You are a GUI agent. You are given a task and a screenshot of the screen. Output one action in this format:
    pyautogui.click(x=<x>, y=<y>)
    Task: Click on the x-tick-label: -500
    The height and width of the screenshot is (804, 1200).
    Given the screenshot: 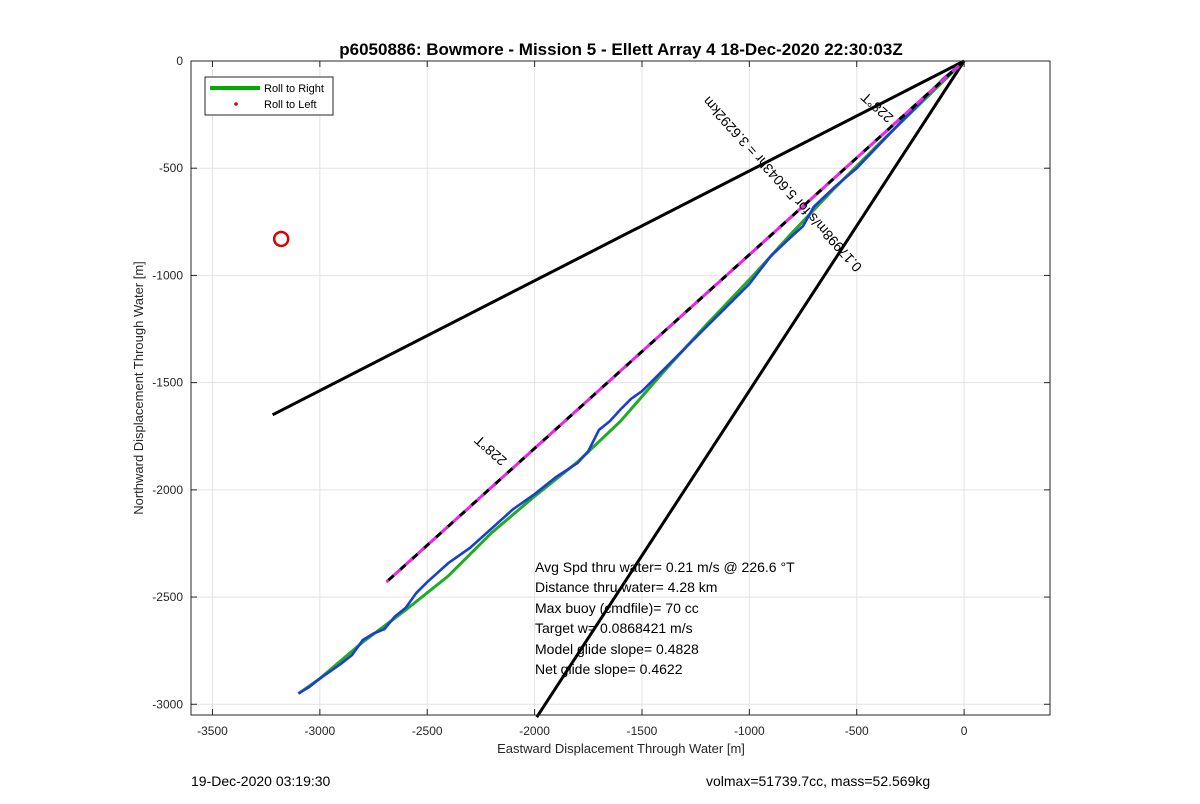 What is the action you would take?
    pyautogui.click(x=857, y=731)
    